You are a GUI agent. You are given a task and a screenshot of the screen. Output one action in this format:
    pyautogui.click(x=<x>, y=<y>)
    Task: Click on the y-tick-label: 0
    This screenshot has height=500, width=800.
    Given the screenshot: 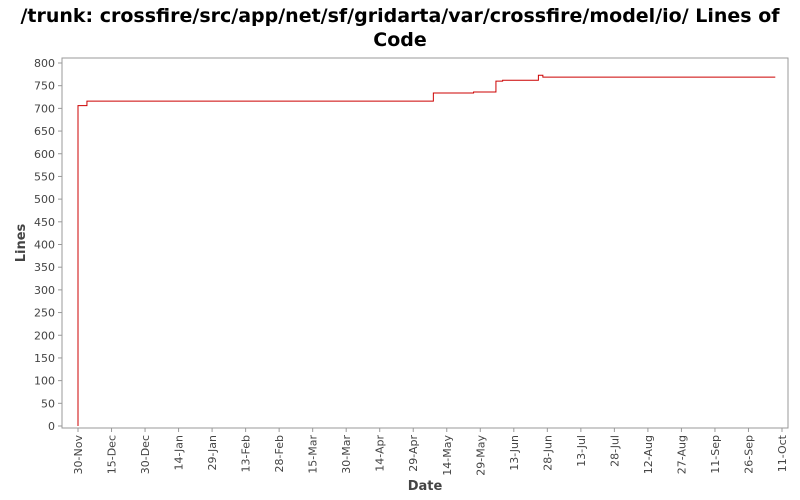 What is the action you would take?
    pyautogui.click(x=51, y=426)
    